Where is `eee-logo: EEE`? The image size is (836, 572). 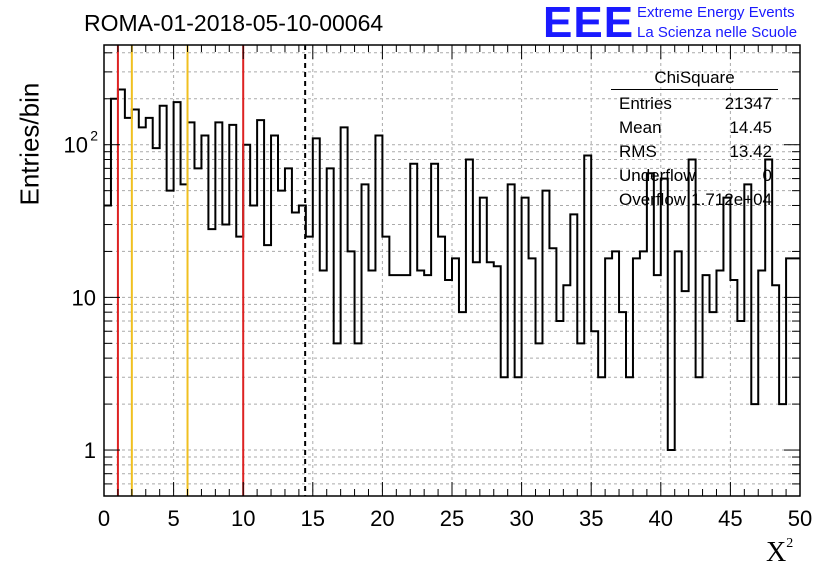
eee-logo: EEE is located at coordinates (589, 23).